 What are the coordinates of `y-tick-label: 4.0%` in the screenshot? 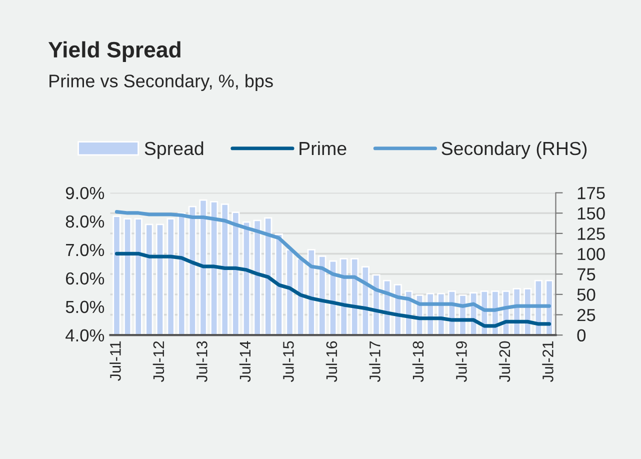 It's located at (85, 335).